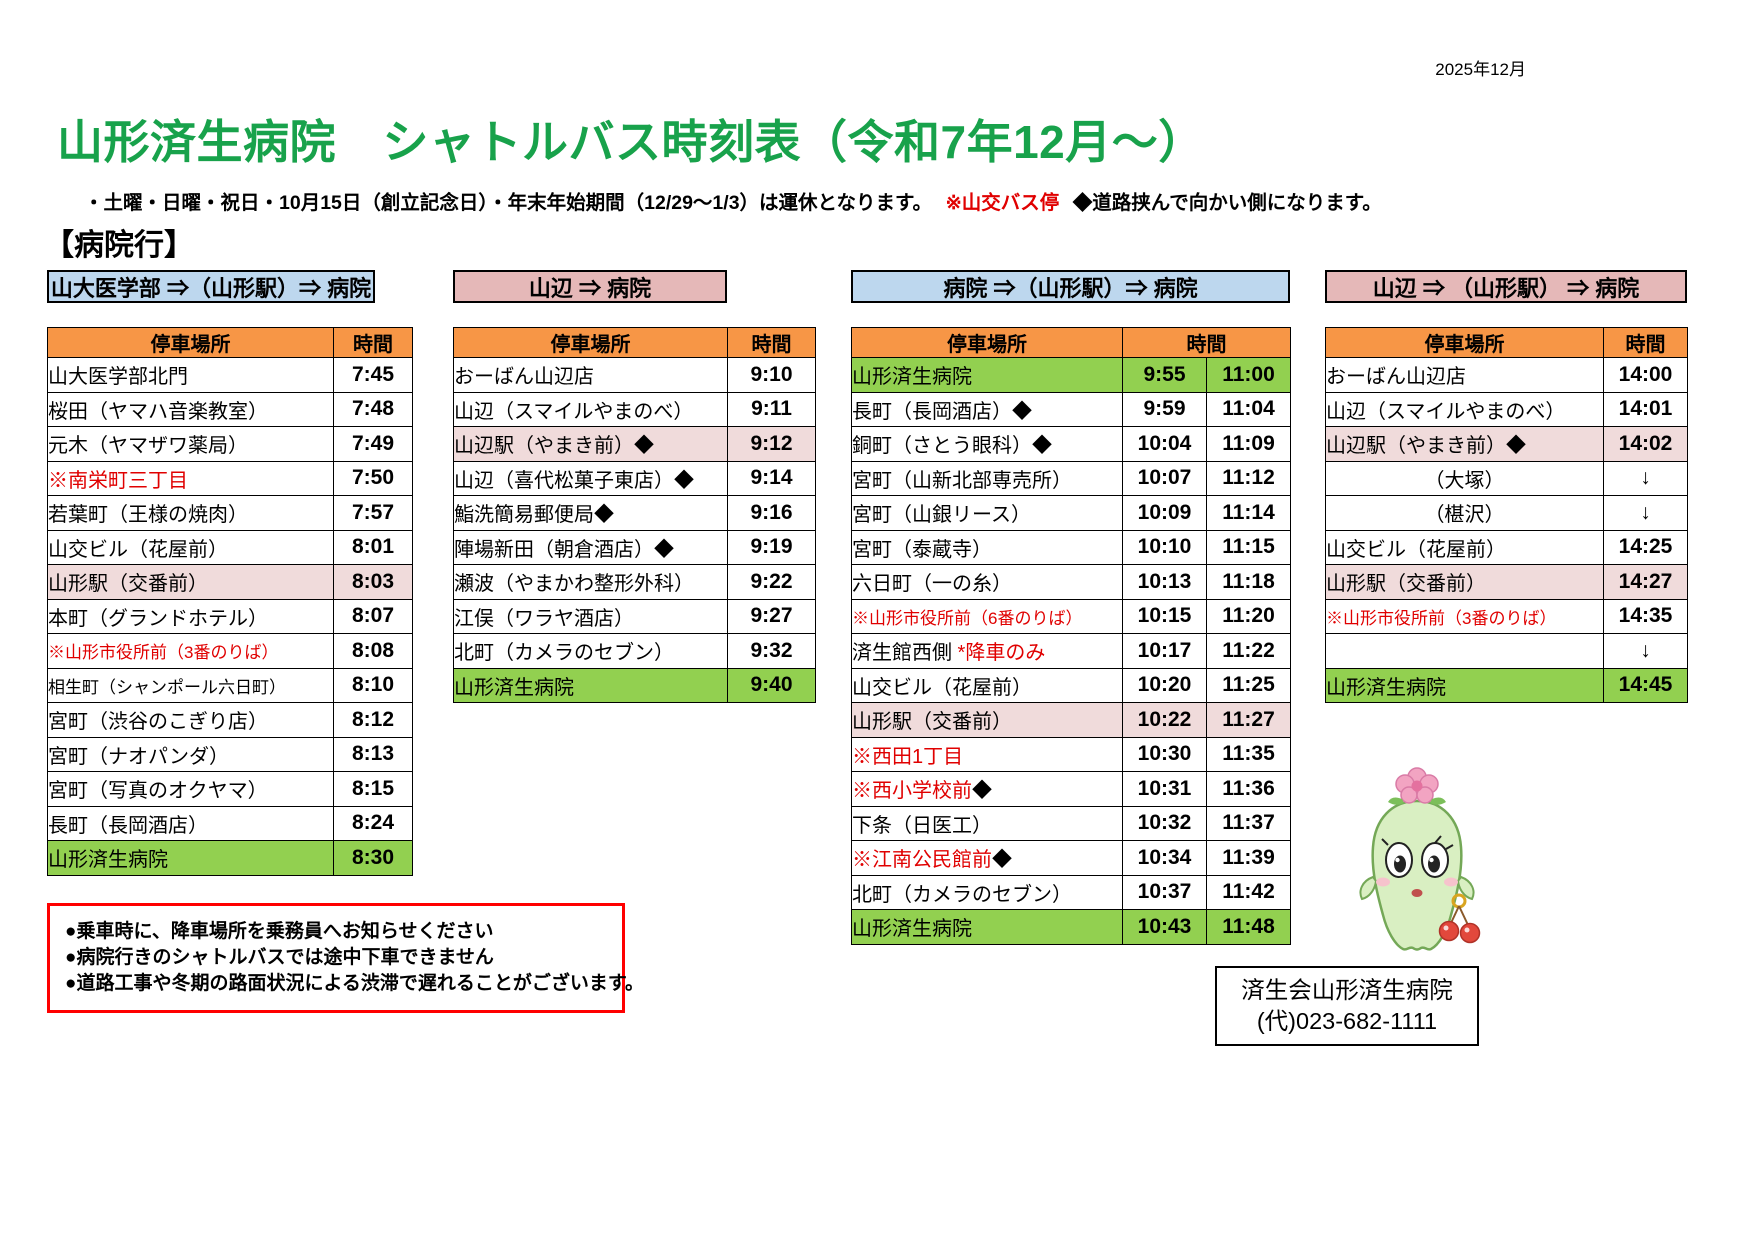  Describe the element at coordinates (190, 582) in the screenshot. I see `stop-cell: 山形駅（交番前）` at that location.